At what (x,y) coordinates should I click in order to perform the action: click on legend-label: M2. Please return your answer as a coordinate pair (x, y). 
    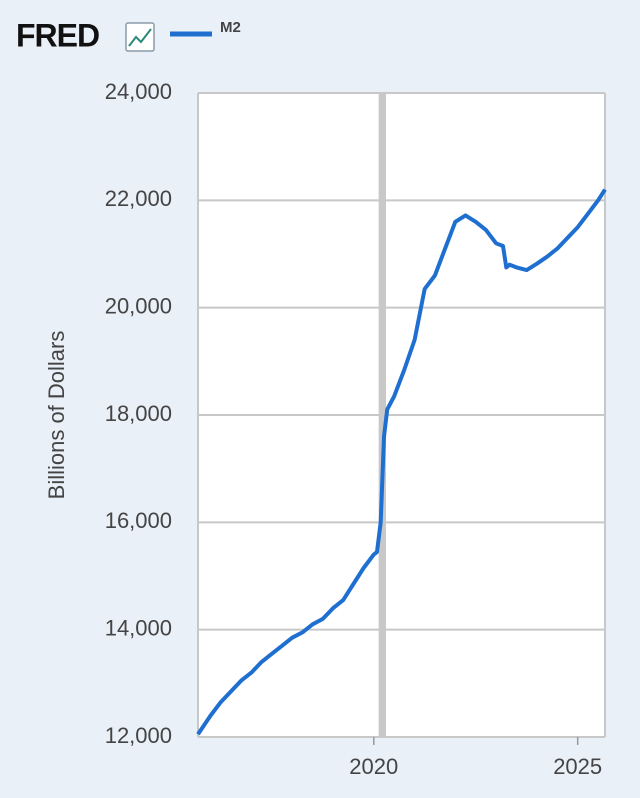
    Looking at the image, I should click on (230, 27).